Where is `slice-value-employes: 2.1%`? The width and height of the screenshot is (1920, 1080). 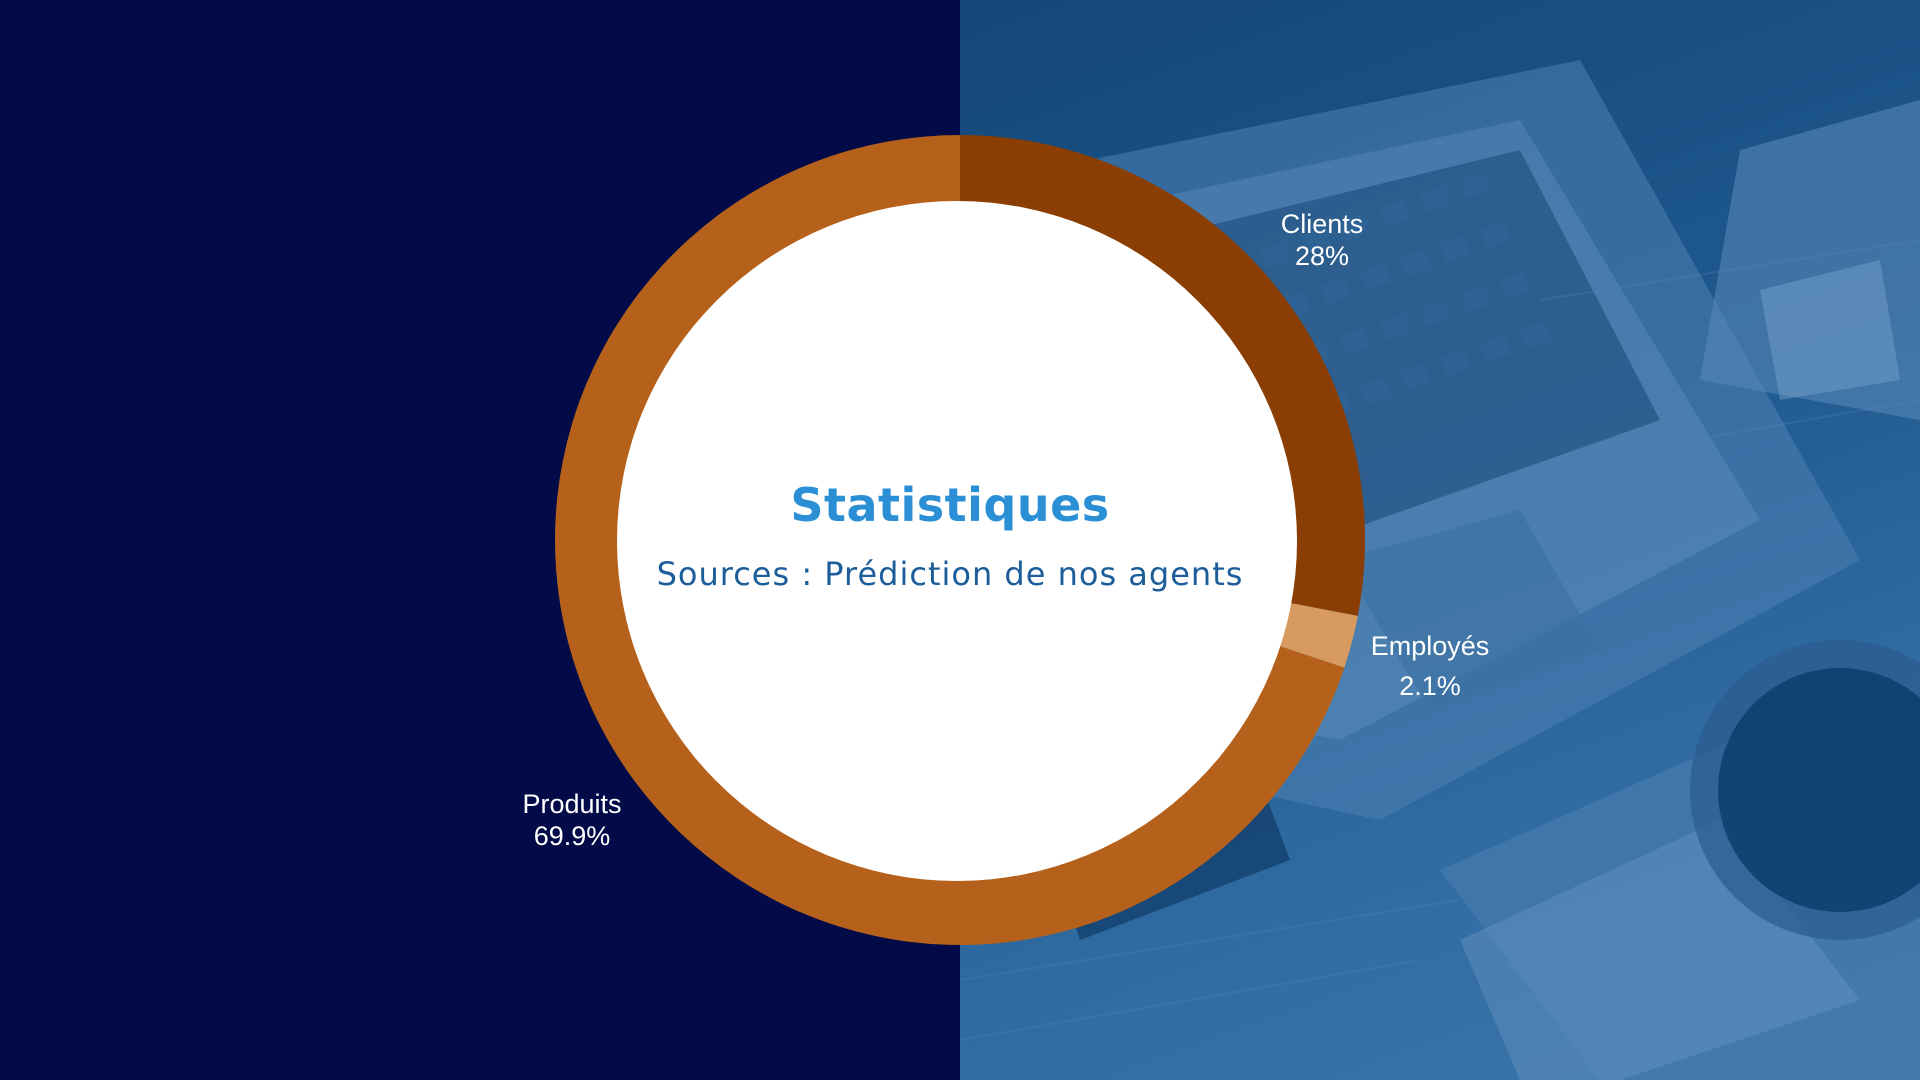
slice-value-employes: 2.1% is located at coordinates (1430, 686).